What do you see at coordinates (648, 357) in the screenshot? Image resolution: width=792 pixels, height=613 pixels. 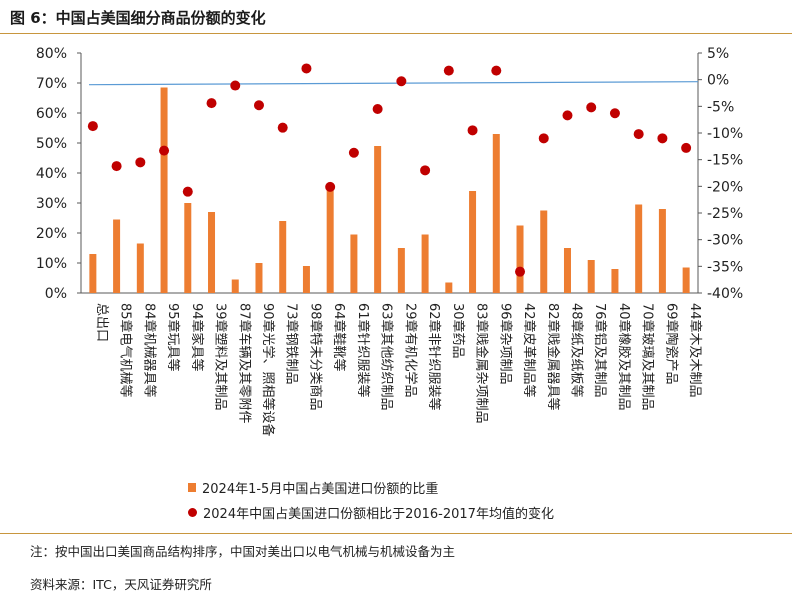 I see `category-label: 70章玻璃及其制品` at bounding box center [648, 357].